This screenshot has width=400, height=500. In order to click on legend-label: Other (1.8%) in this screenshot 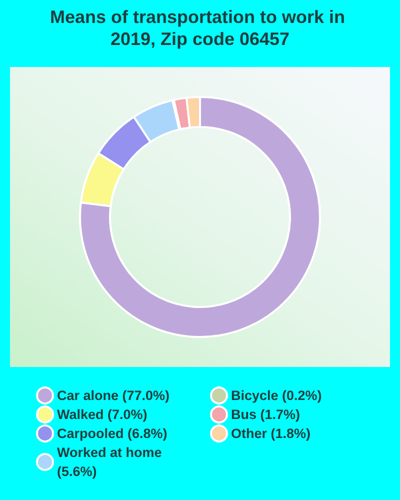, I will do `click(271, 433)`.